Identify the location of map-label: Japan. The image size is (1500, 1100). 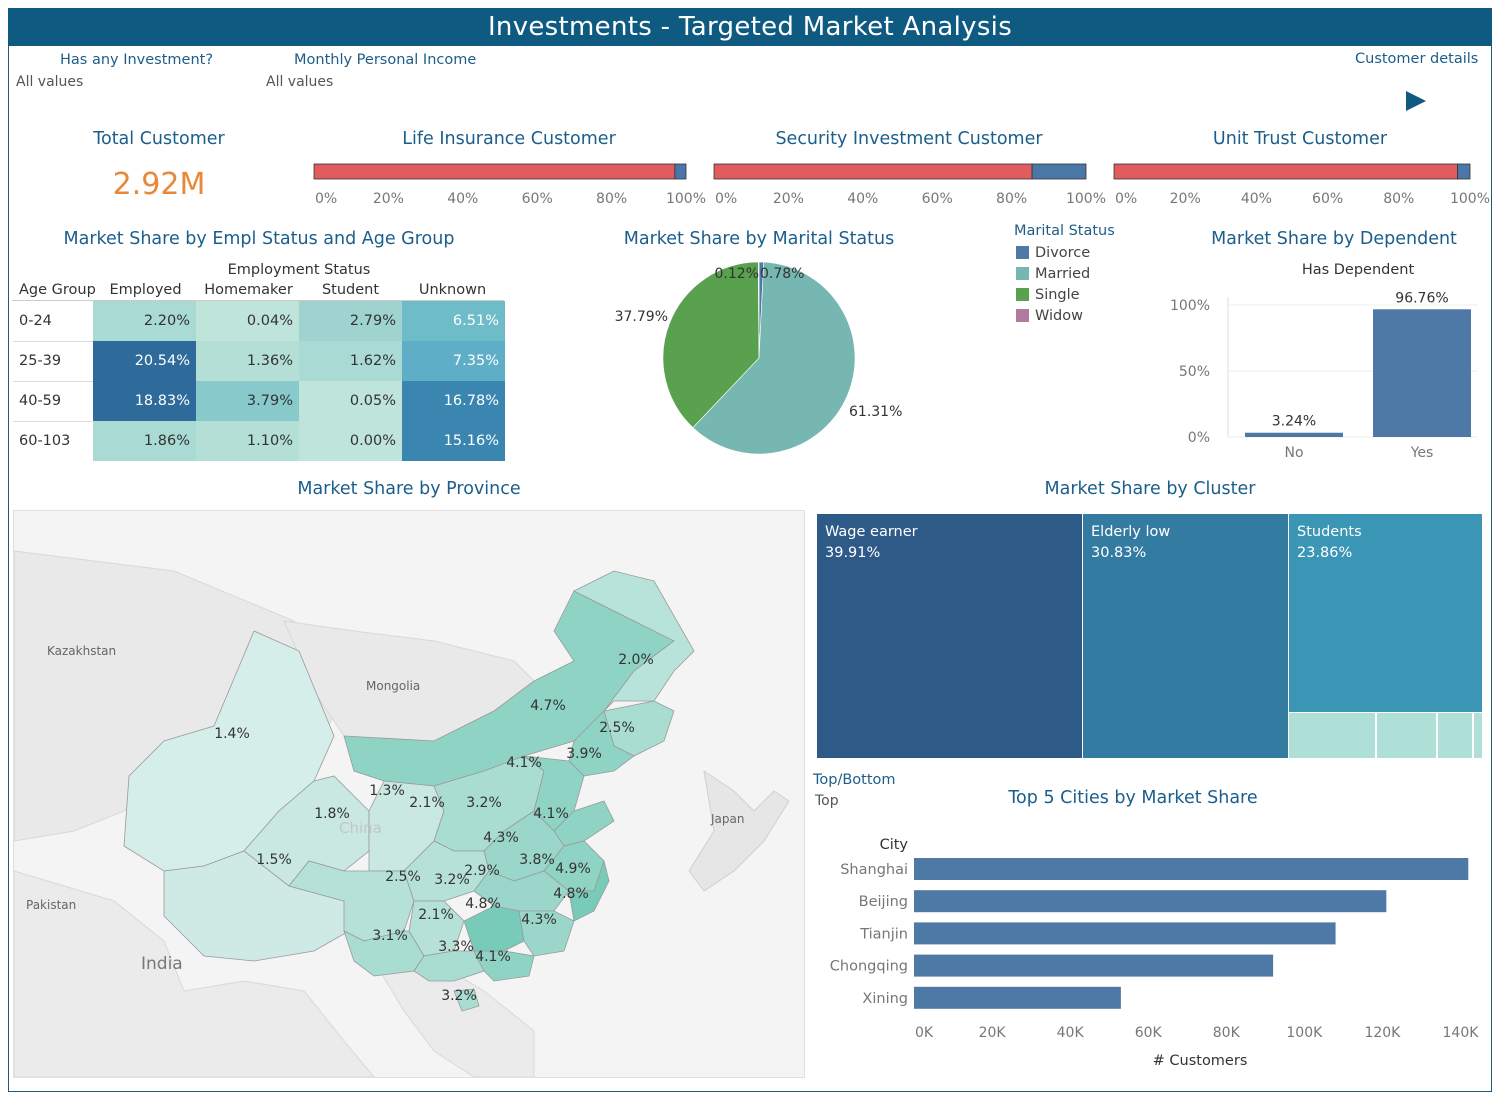
(727, 819).